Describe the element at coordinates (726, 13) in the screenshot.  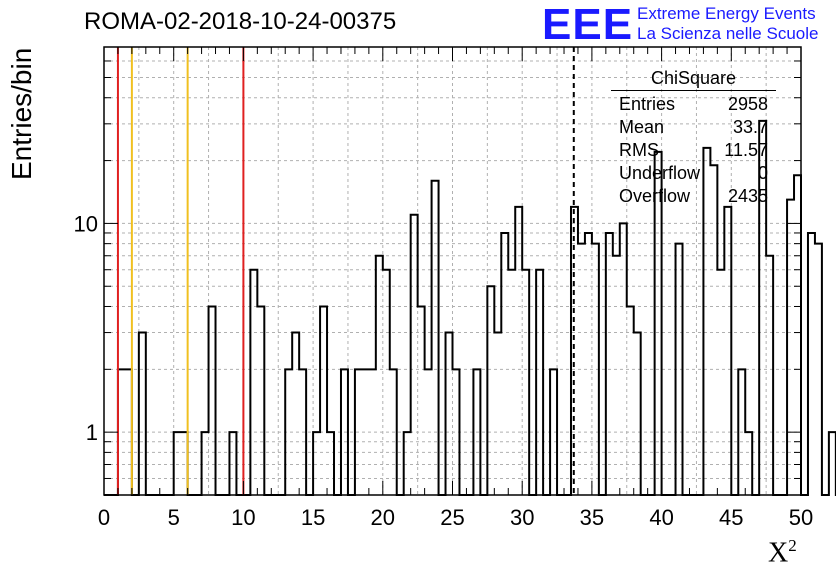
I see `logo-line-1: Extreme Energy Events` at that location.